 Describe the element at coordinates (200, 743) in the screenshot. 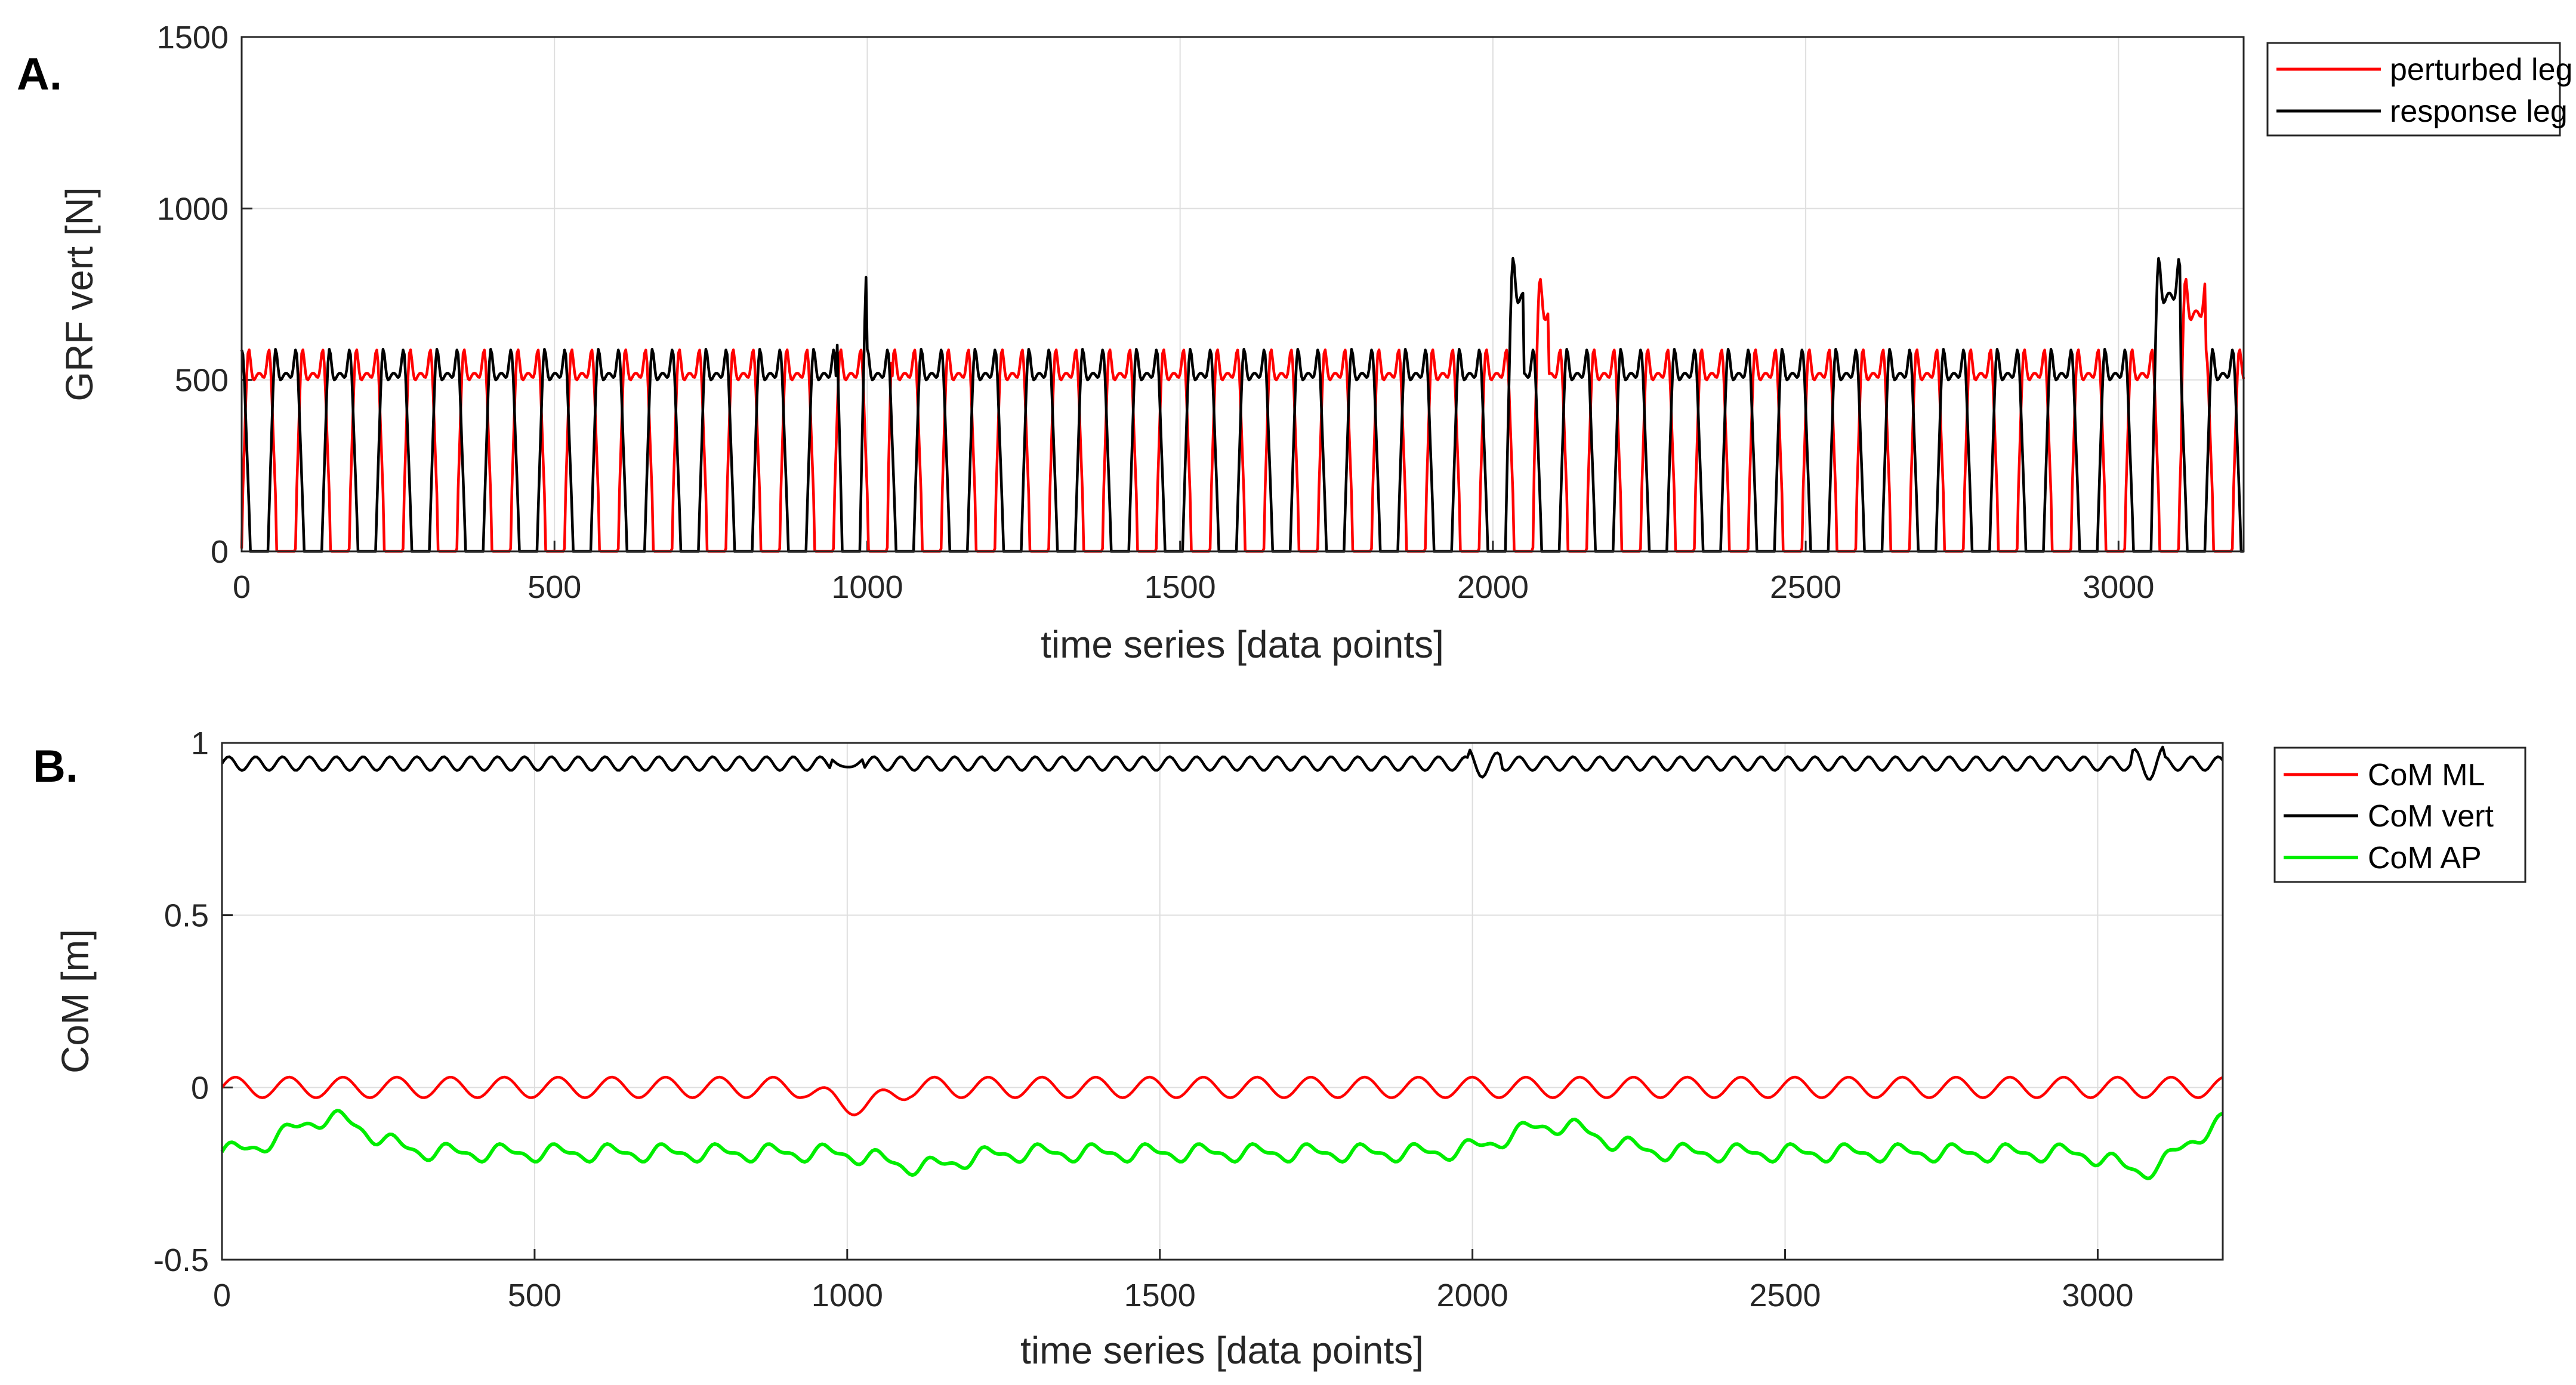

I see `y-tick-label: 1` at that location.